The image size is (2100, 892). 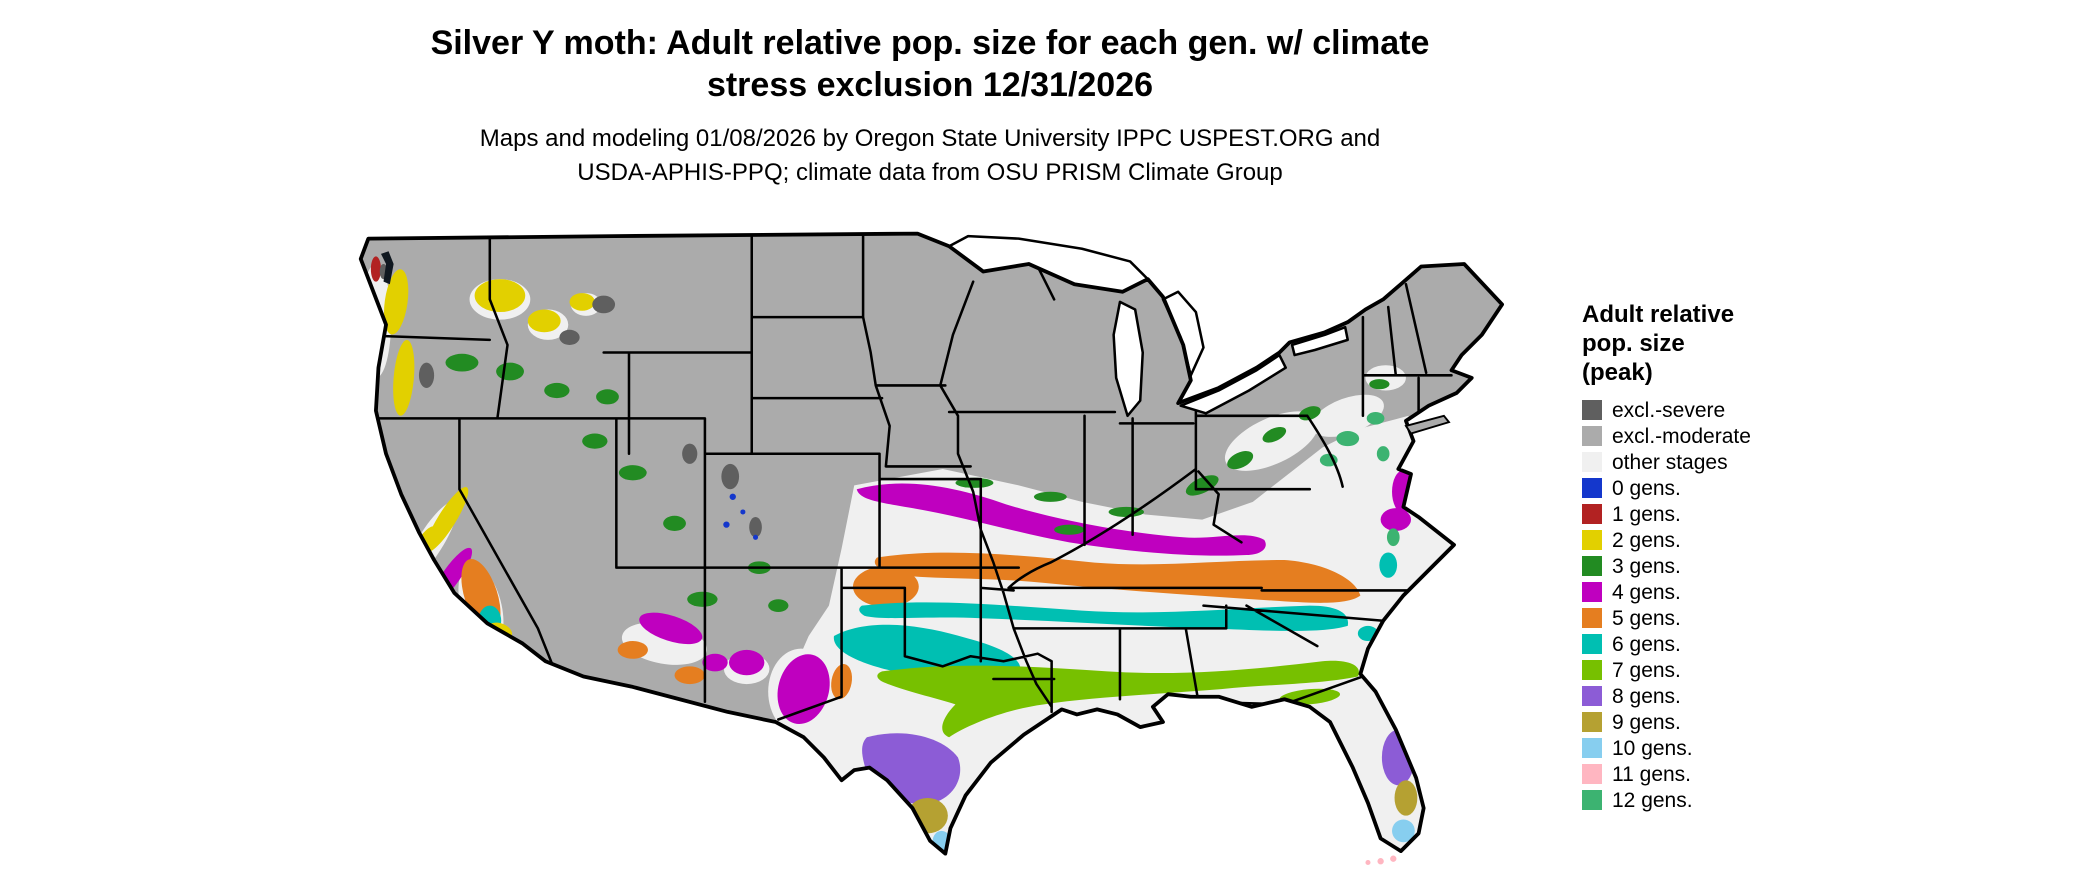 I want to click on legend-item-8-gens: 8 gens., so click(x=1707, y=696).